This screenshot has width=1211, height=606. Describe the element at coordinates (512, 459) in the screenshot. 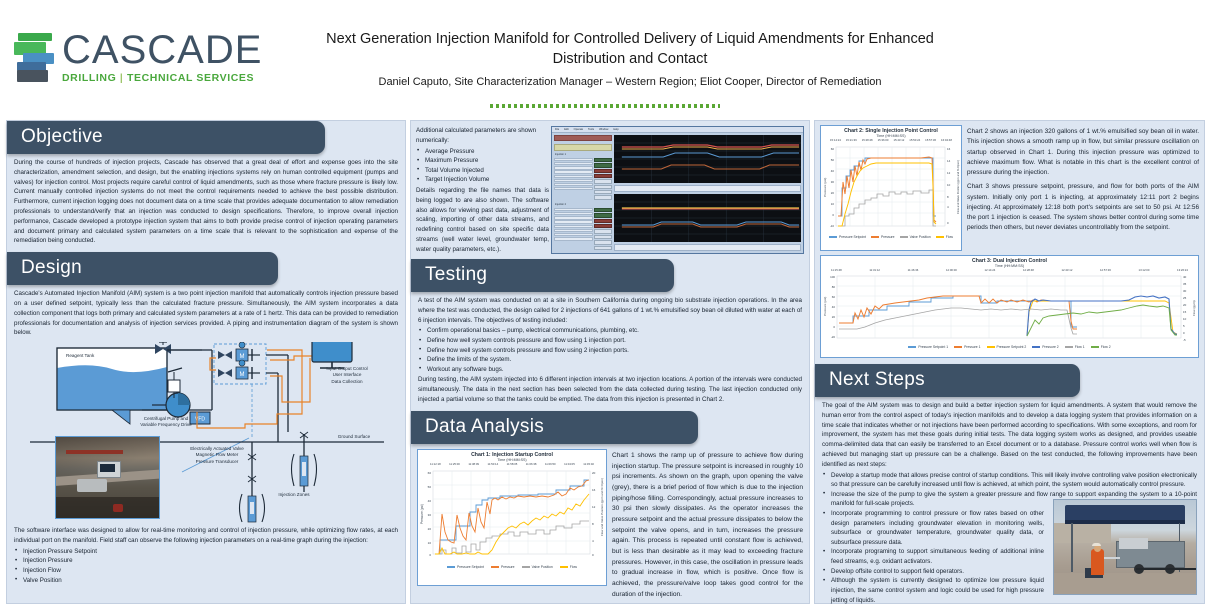

I see `chart-1-subtitle: Time (HH:MM:SS)` at that location.